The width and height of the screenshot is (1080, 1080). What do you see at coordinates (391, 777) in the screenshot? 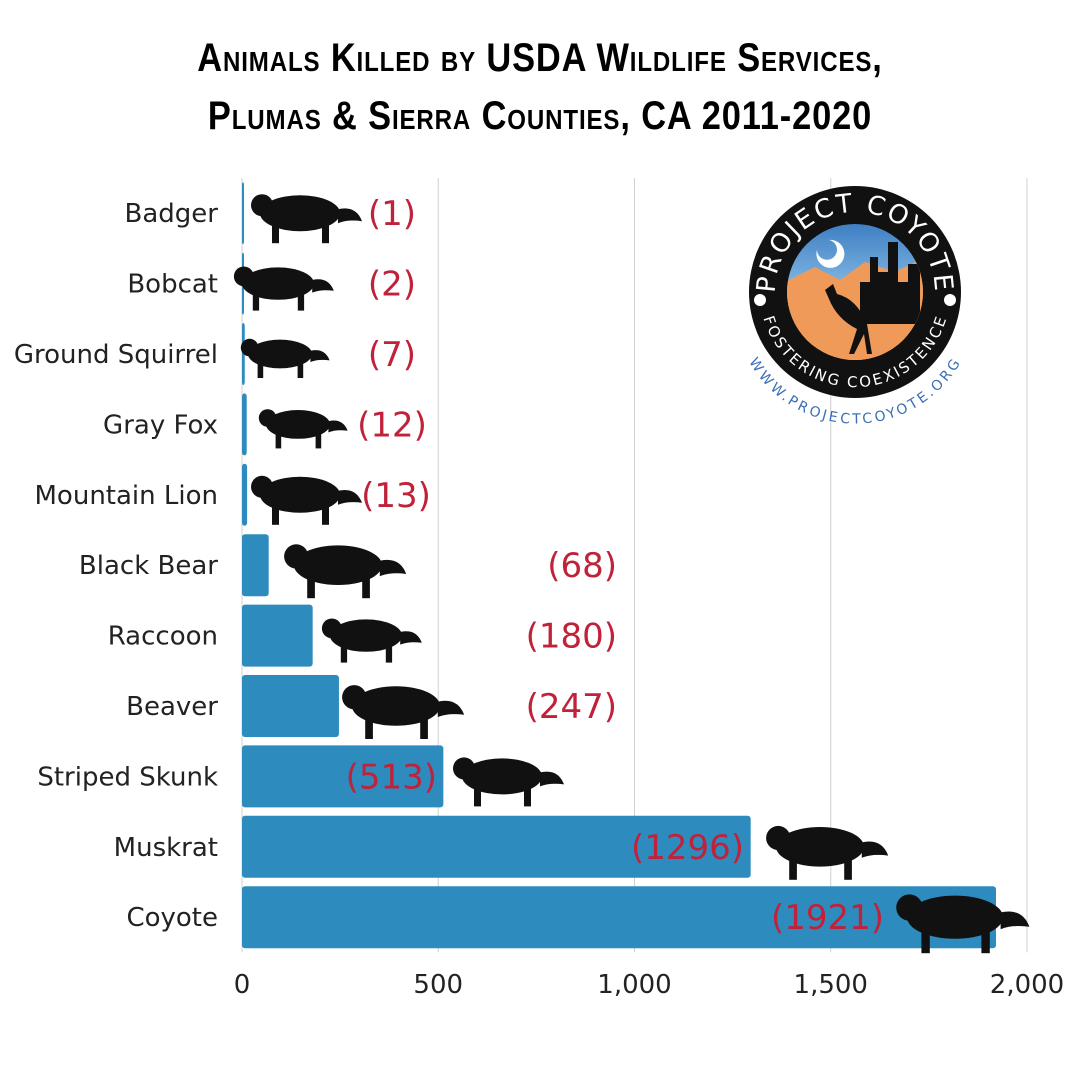
I see `data-label: (513)` at bounding box center [391, 777].